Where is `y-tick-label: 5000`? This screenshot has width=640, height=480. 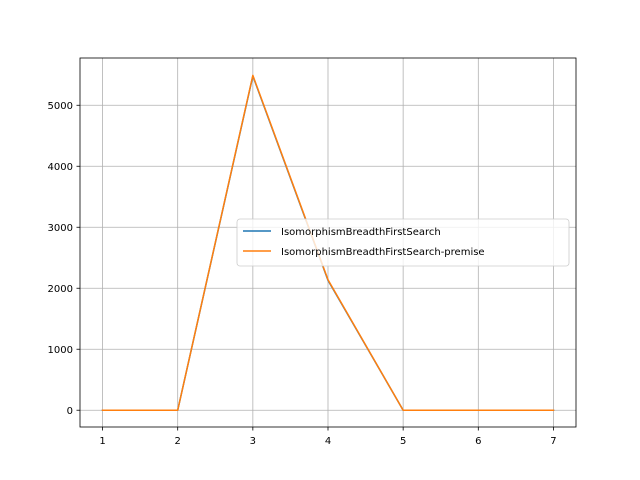 y-tick-label: 5000 is located at coordinates (60, 106).